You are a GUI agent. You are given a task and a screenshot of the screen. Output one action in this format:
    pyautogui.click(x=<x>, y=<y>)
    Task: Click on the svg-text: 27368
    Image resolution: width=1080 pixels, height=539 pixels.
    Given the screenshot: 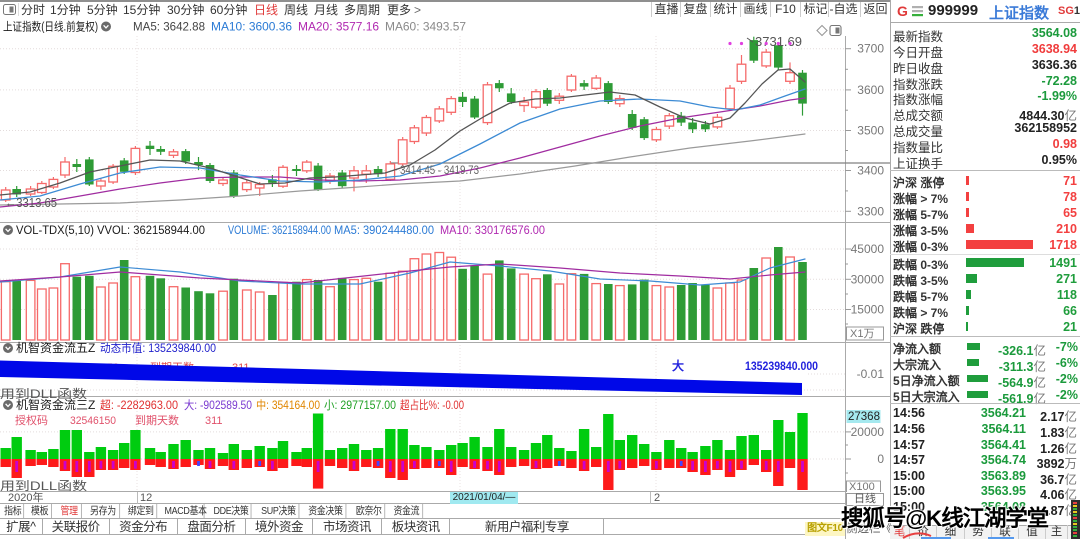 What is the action you would take?
    pyautogui.click(x=864, y=417)
    